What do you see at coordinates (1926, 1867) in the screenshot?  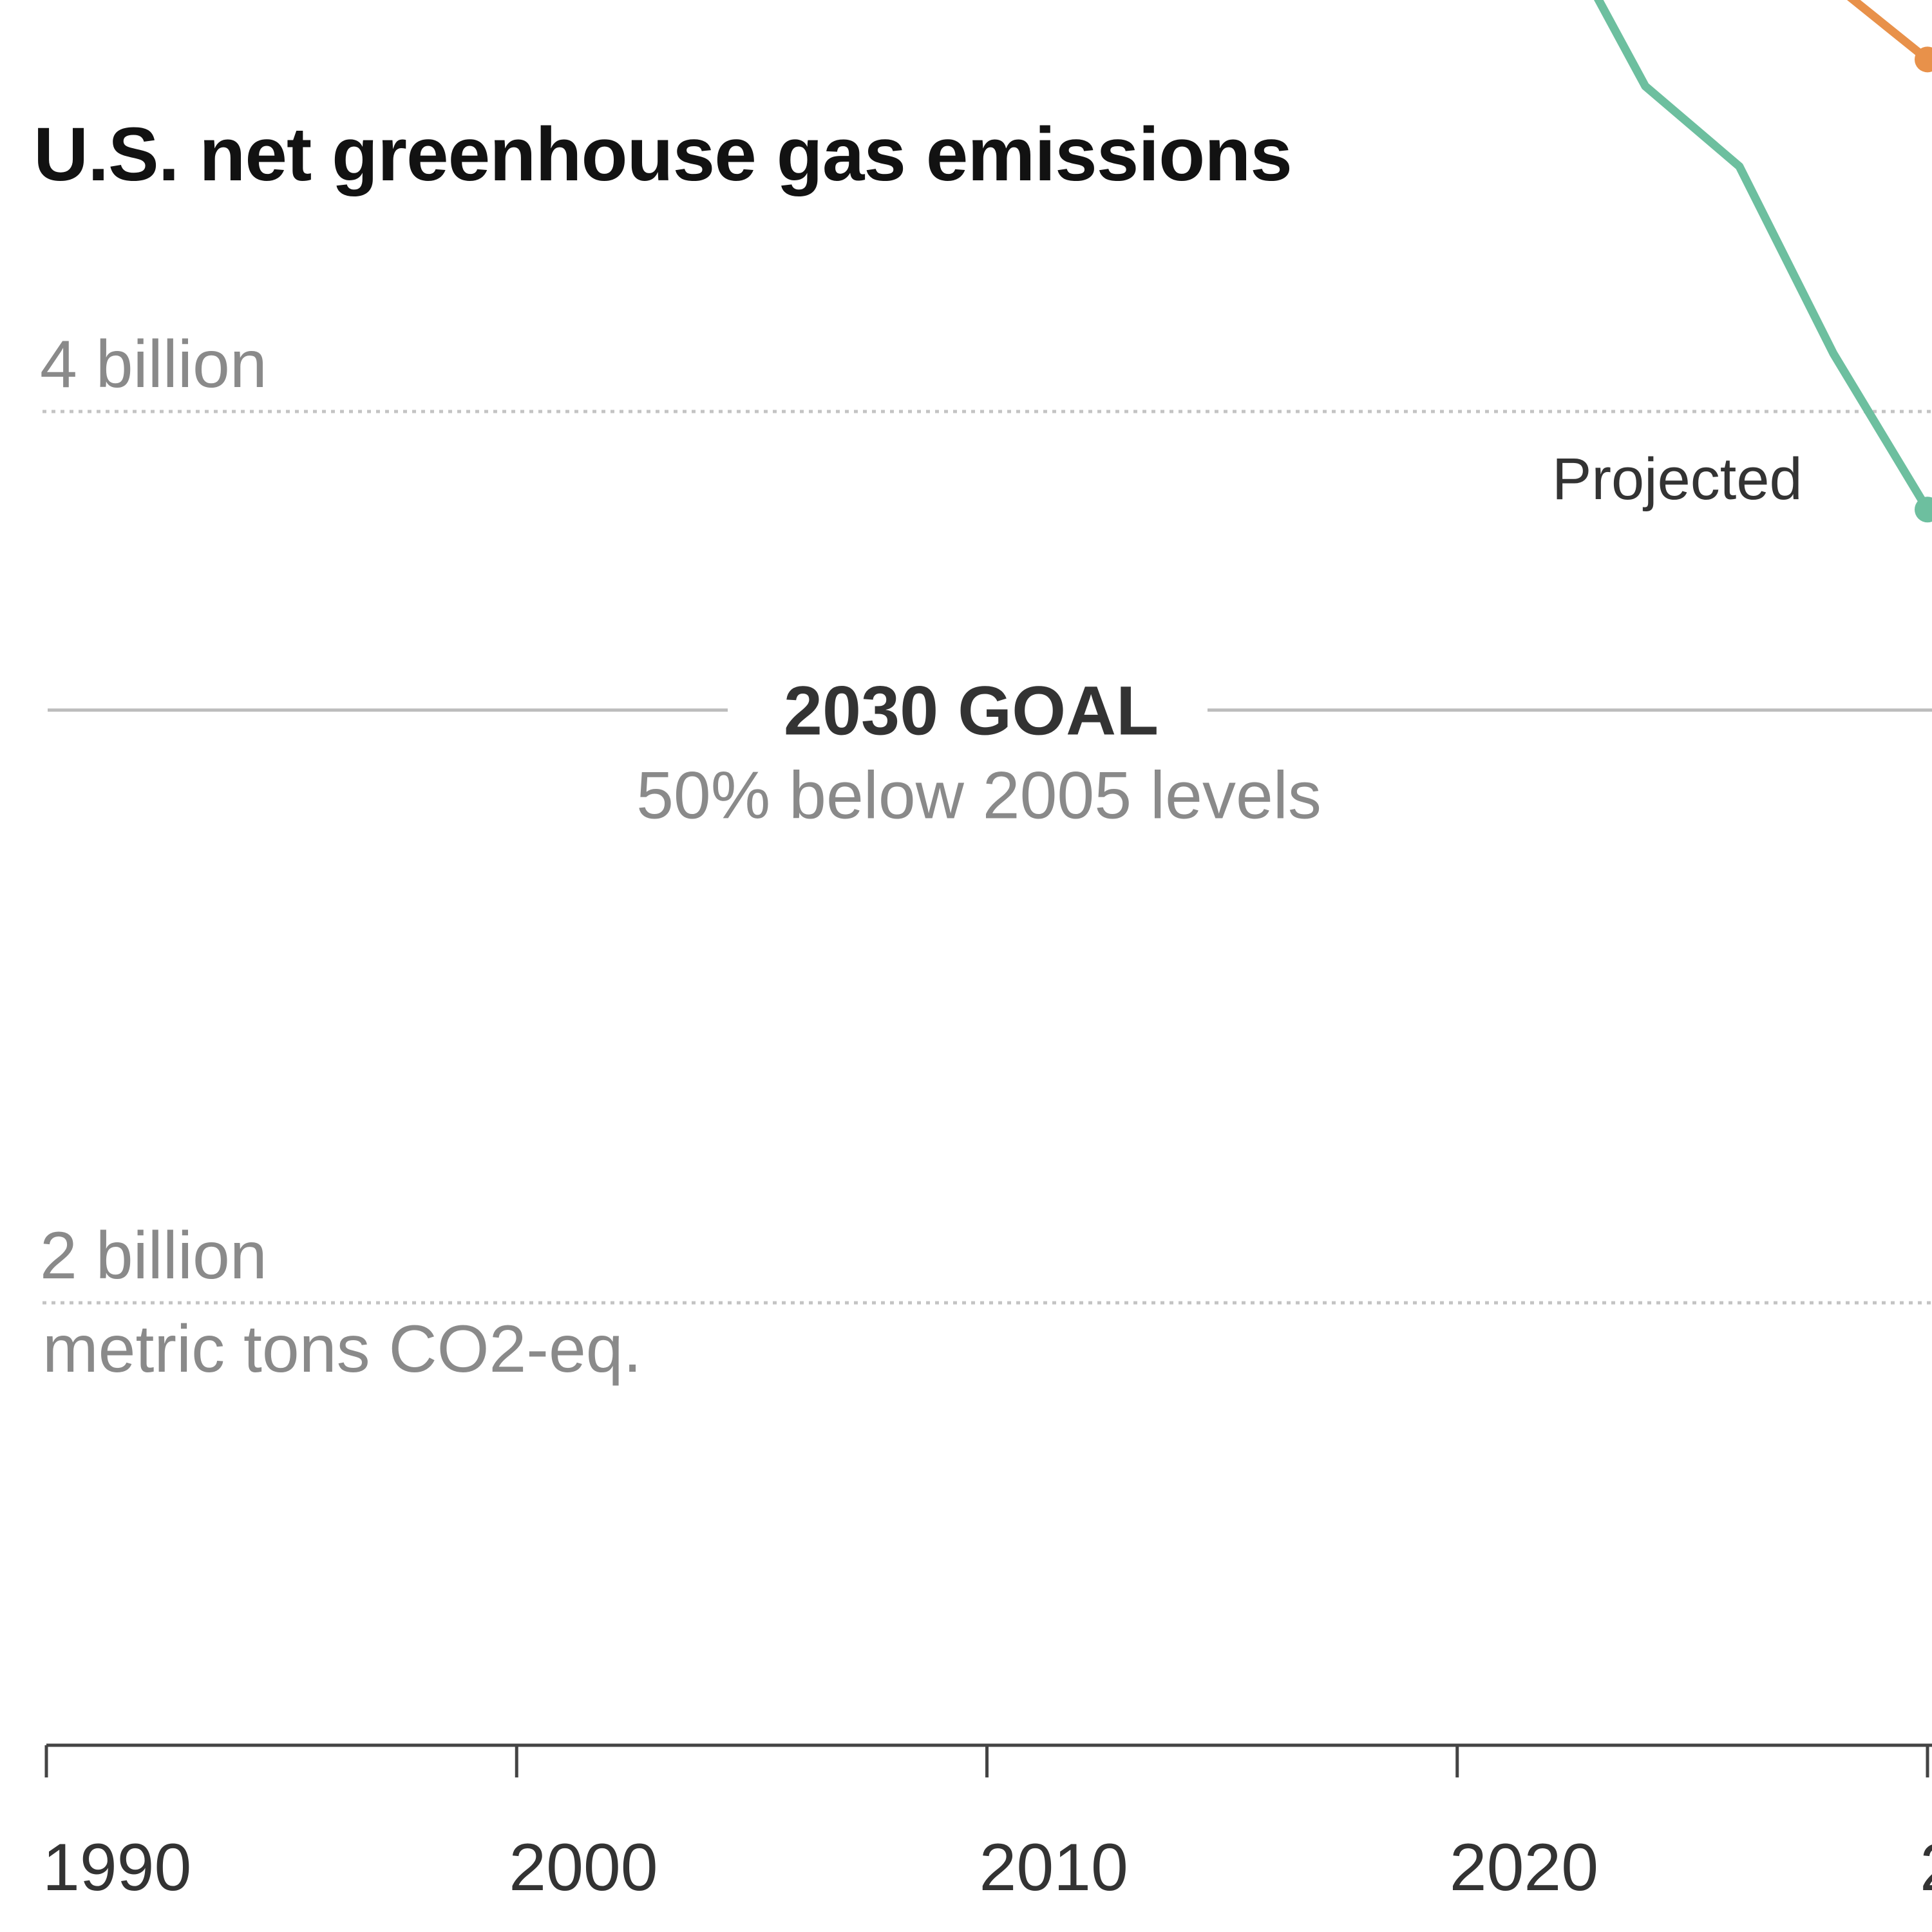 I see `x-tick-label-5: 2030` at bounding box center [1926, 1867].